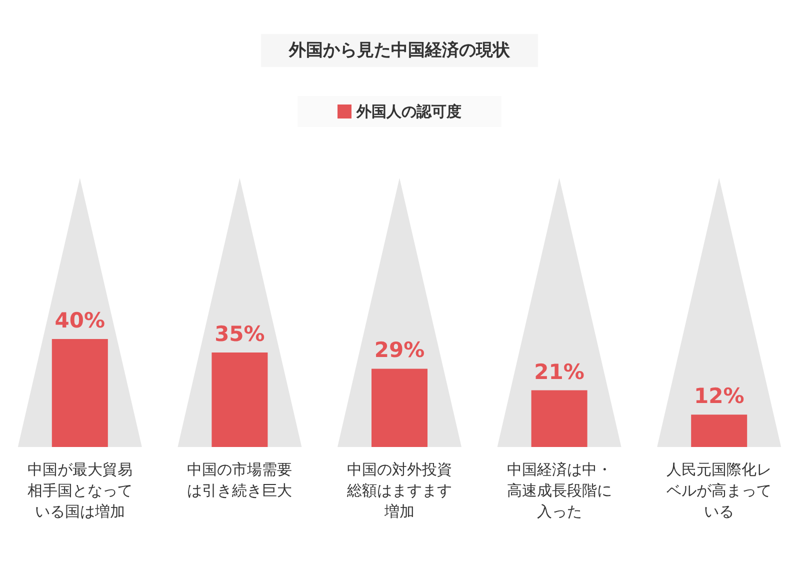 This screenshot has width=799, height=565. I want to click on x-tick-label: 中国が最大貿易相手国となっている国は増加, so click(79, 490).